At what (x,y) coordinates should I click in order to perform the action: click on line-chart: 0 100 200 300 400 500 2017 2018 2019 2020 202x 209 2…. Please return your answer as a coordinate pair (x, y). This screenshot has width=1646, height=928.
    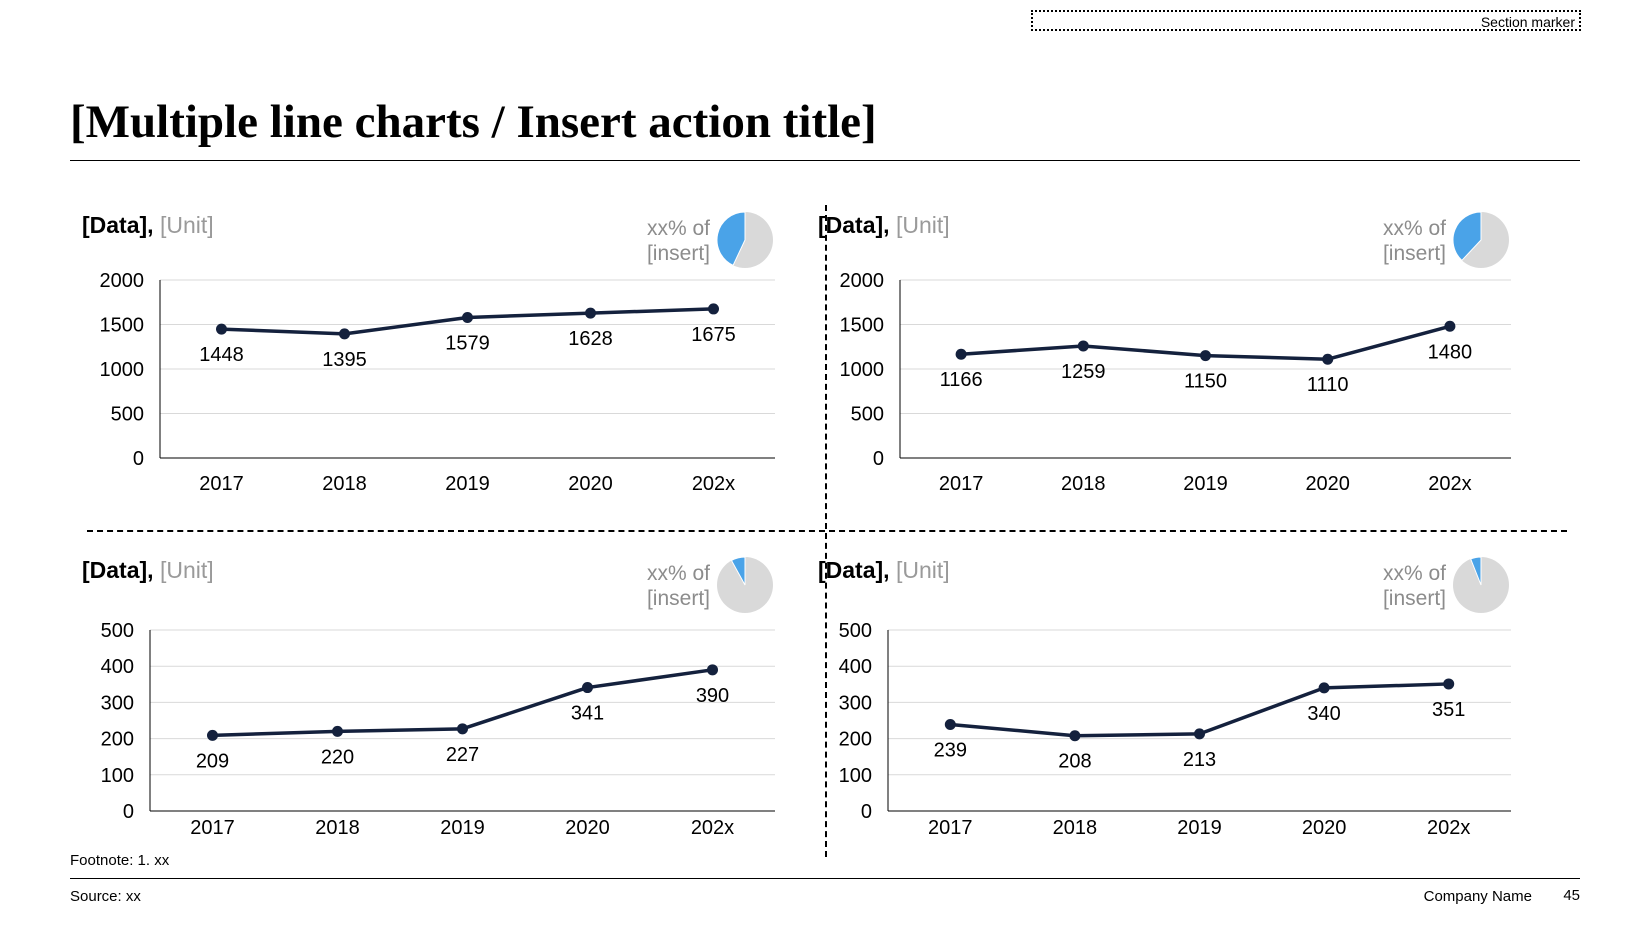
    Looking at the image, I should click on (438, 729).